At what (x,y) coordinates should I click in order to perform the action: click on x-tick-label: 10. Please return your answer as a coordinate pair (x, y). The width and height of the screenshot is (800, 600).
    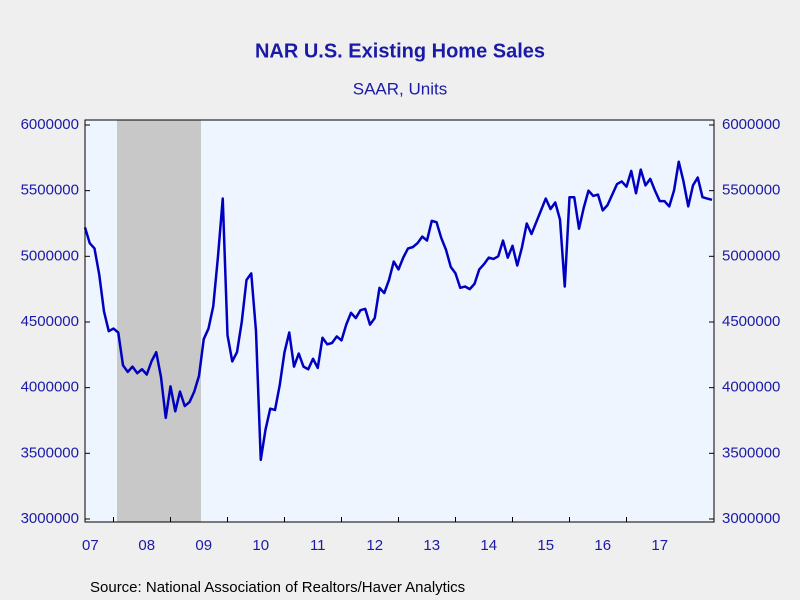
    Looking at the image, I should click on (260, 545).